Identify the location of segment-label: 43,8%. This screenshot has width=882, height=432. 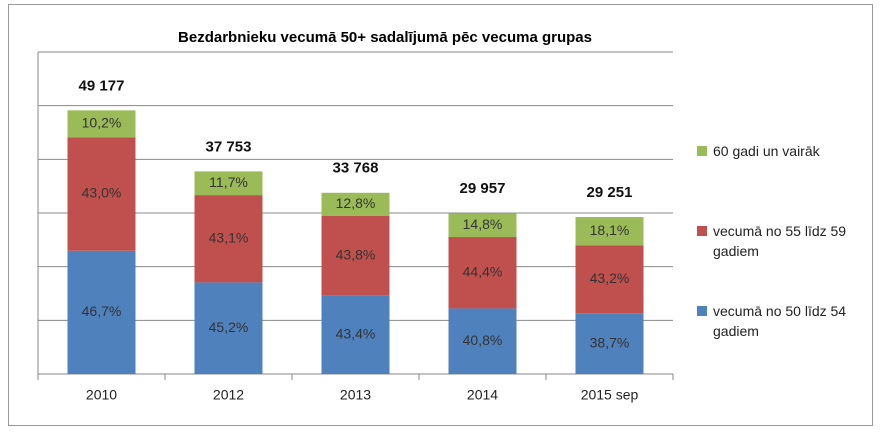
(356, 254).